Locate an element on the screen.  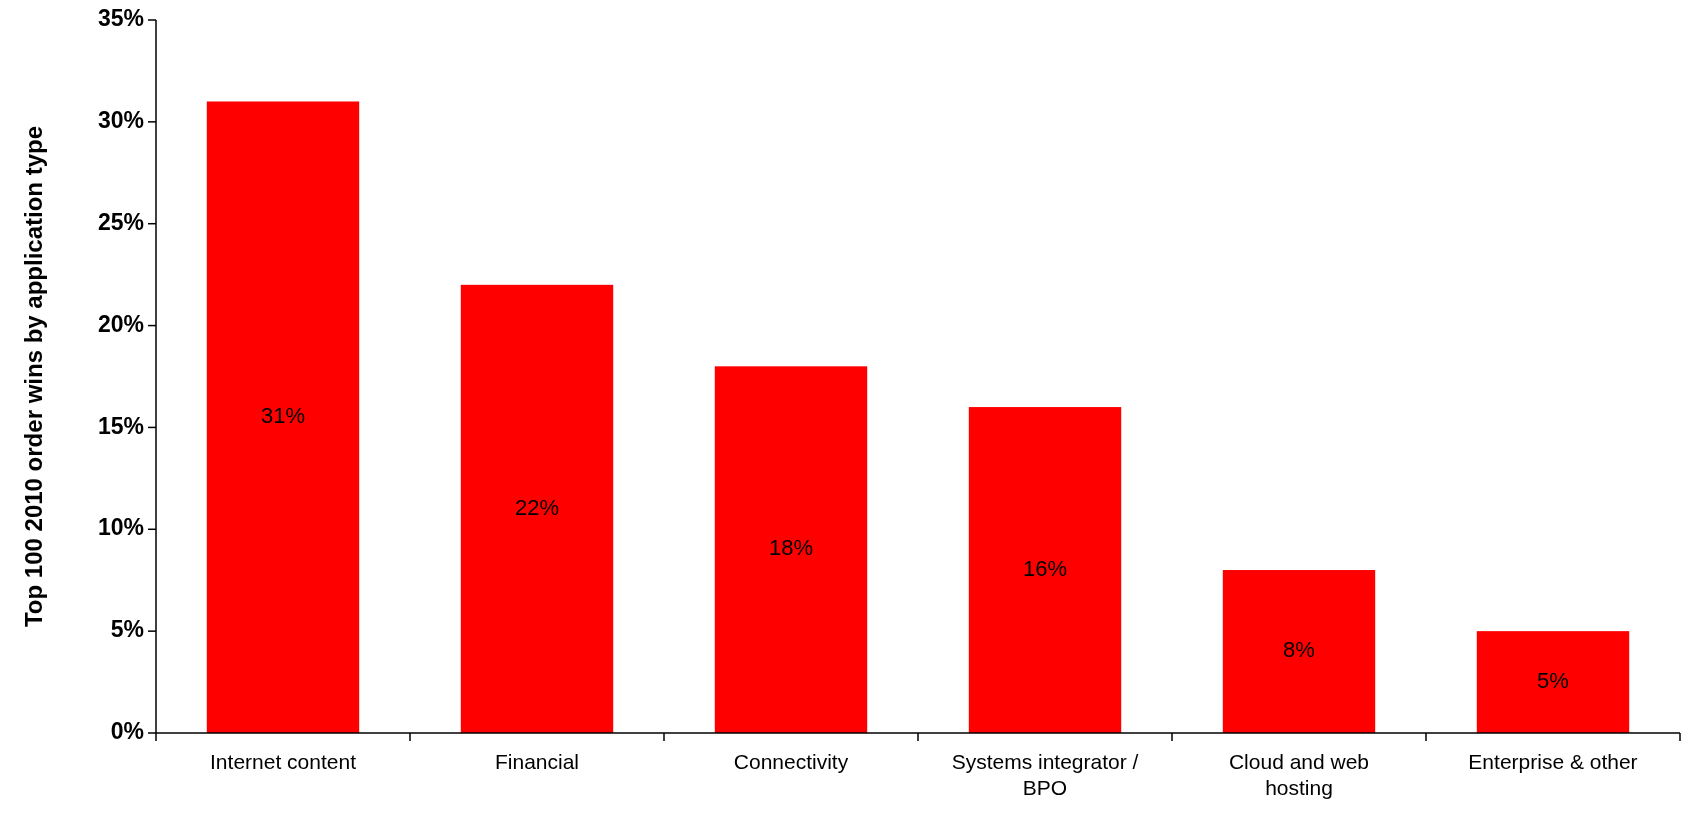
x-tick-label: Connectivity is located at coordinates (791, 761).